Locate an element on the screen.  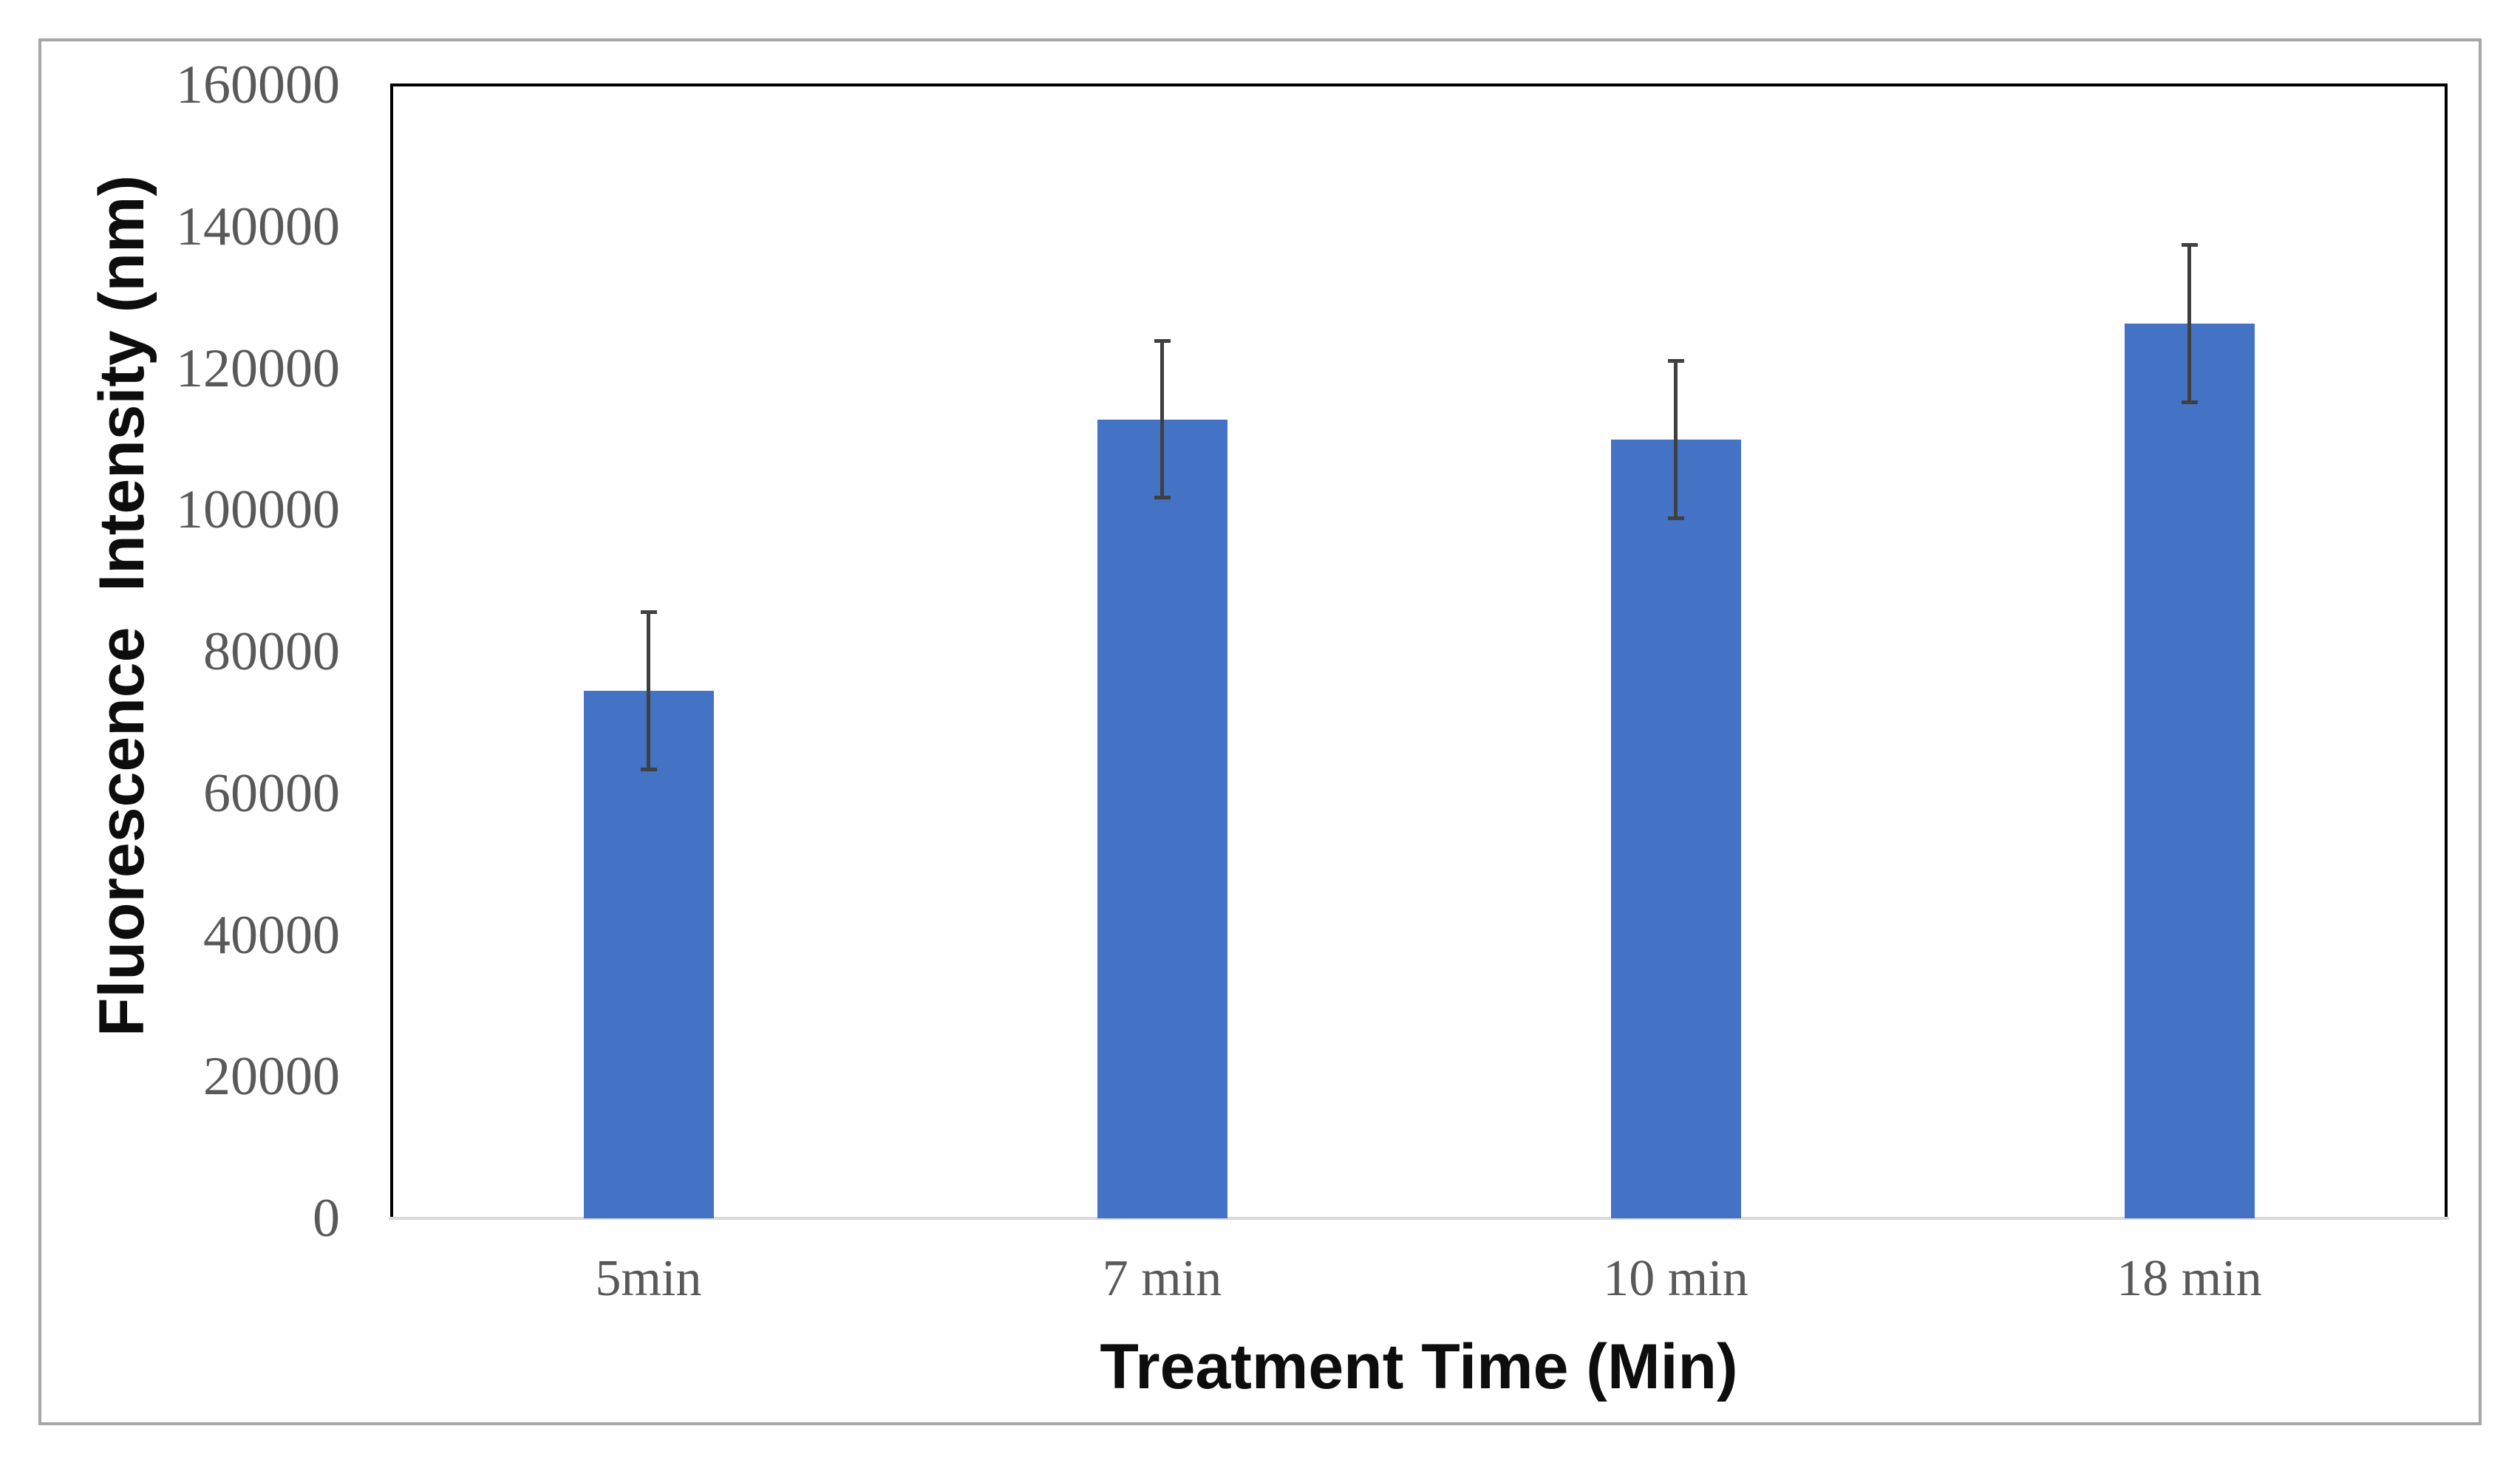
x-axis-line is located at coordinates (1419, 1218).